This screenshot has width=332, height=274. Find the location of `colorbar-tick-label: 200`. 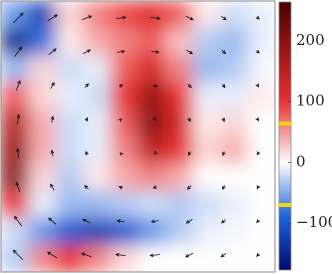

colorbar-tick-label: 200 is located at coordinates (310, 40).